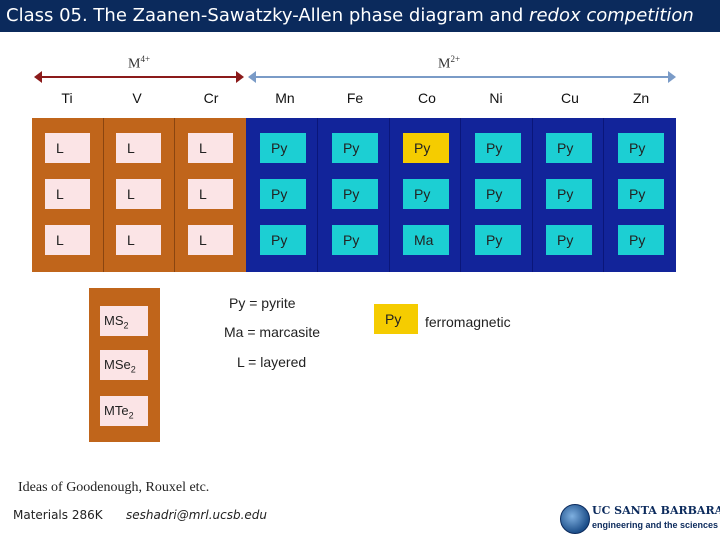 The height and width of the screenshot is (540, 720). Describe the element at coordinates (58, 515) in the screenshot. I see `course-label: Materials 286K` at that location.